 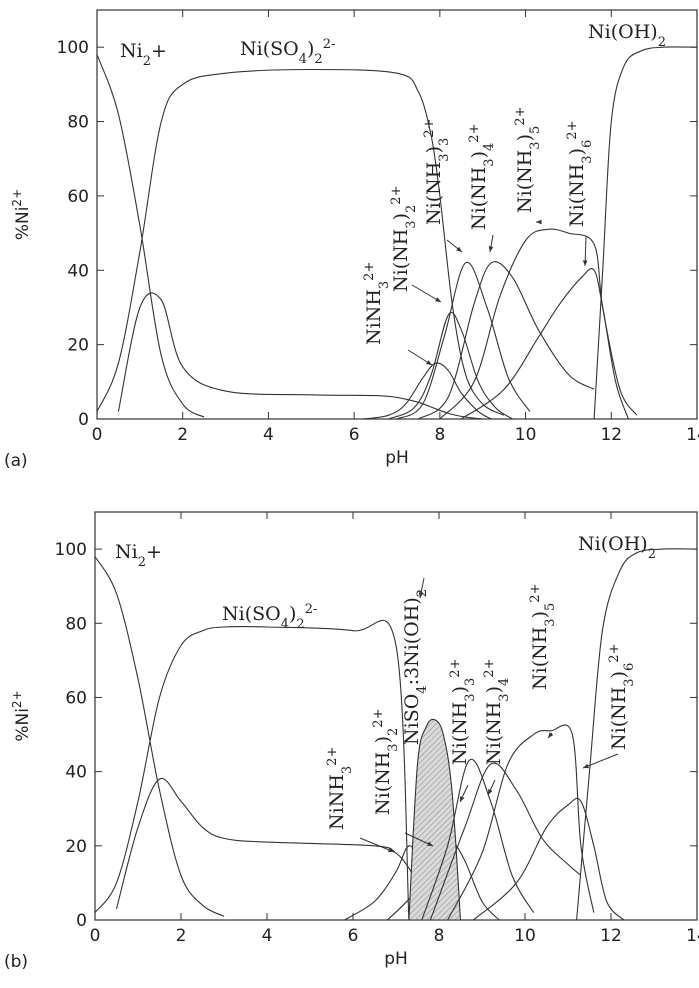 What do you see at coordinates (16, 962) in the screenshot?
I see `panel-label: (b)` at bounding box center [16, 962].